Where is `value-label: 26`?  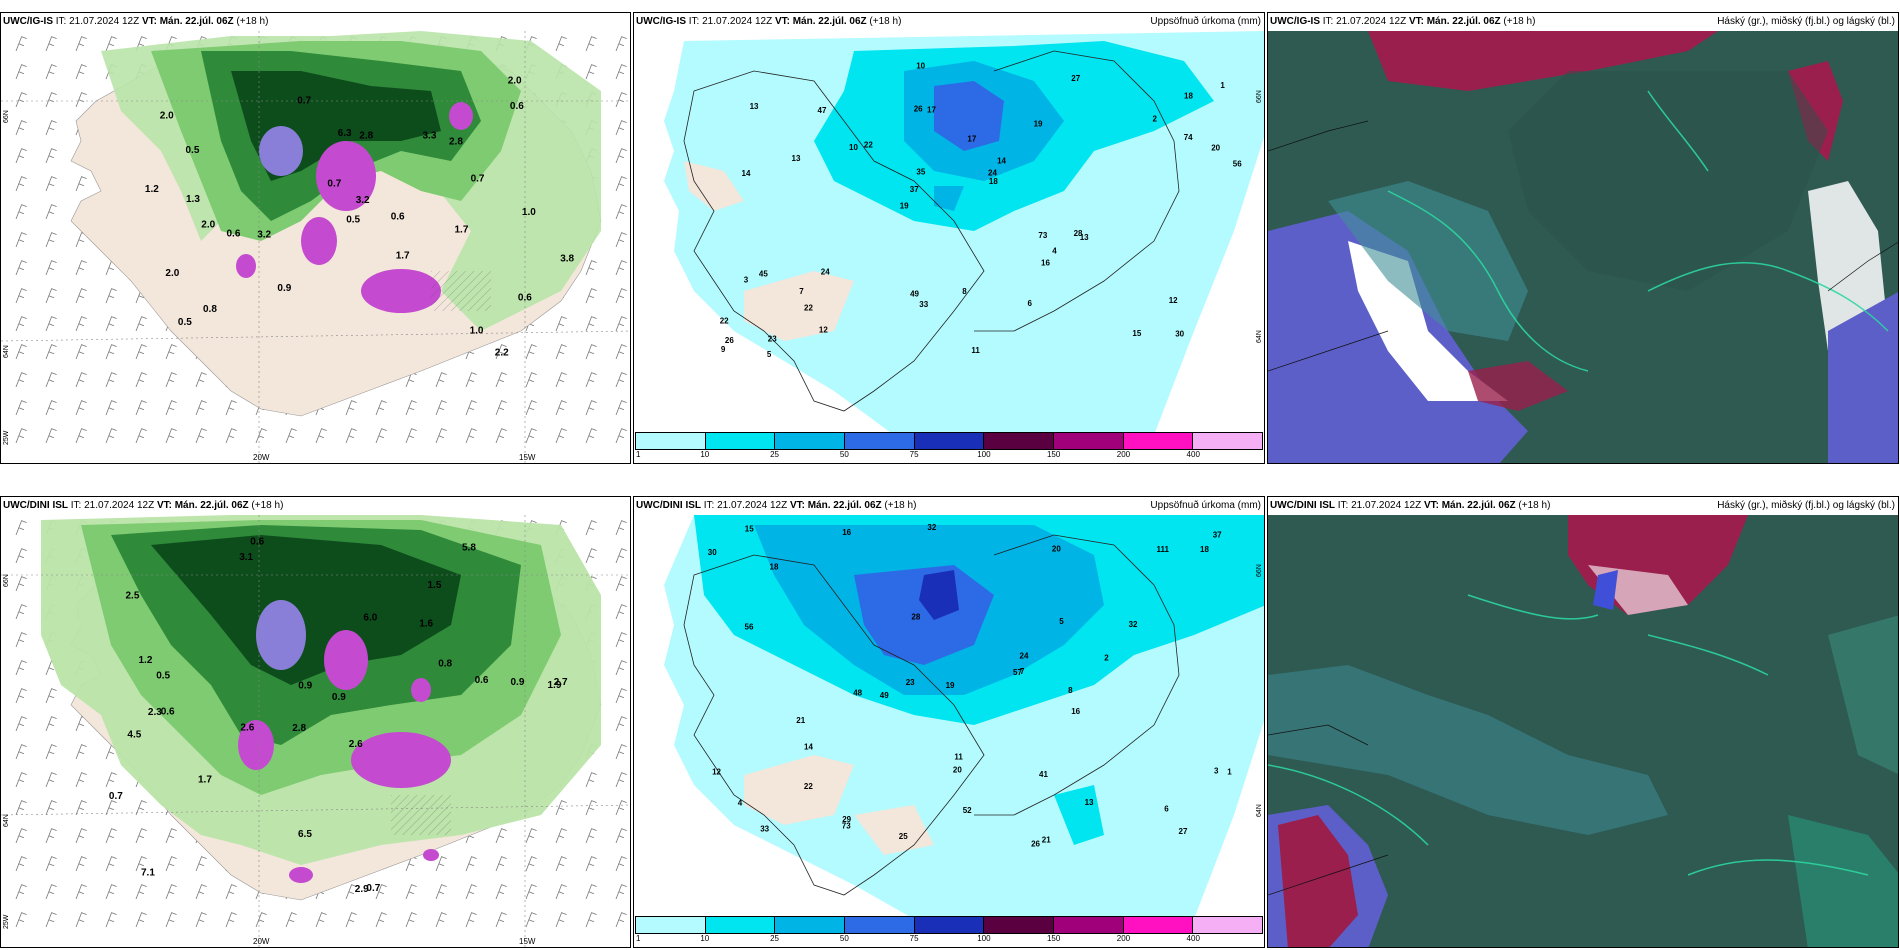
value-label: 26 is located at coordinates (1035, 844).